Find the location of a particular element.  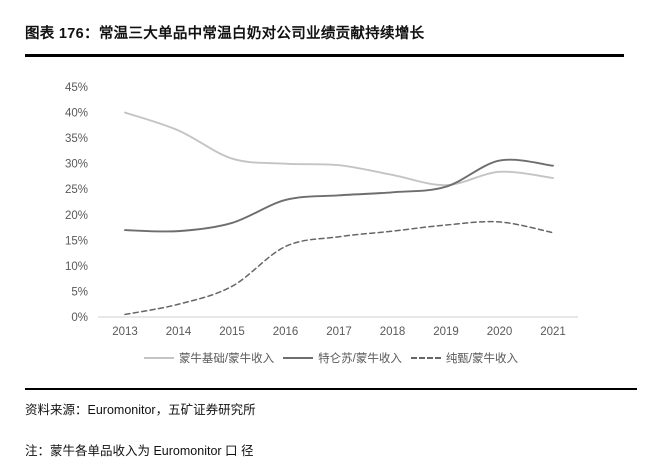

x-tick-label: 2021 is located at coordinates (553, 332).